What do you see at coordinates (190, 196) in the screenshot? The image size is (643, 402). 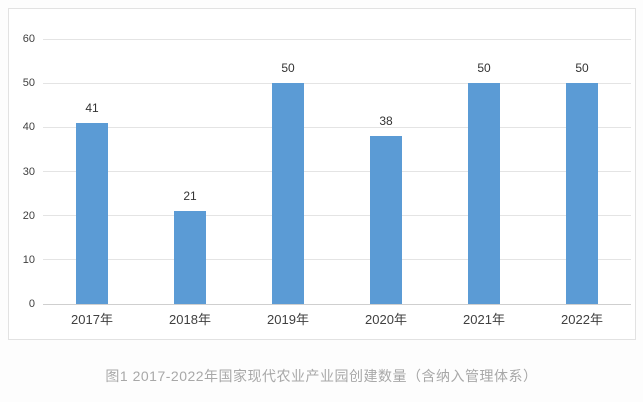 I see `bar-value-label: 21` at bounding box center [190, 196].